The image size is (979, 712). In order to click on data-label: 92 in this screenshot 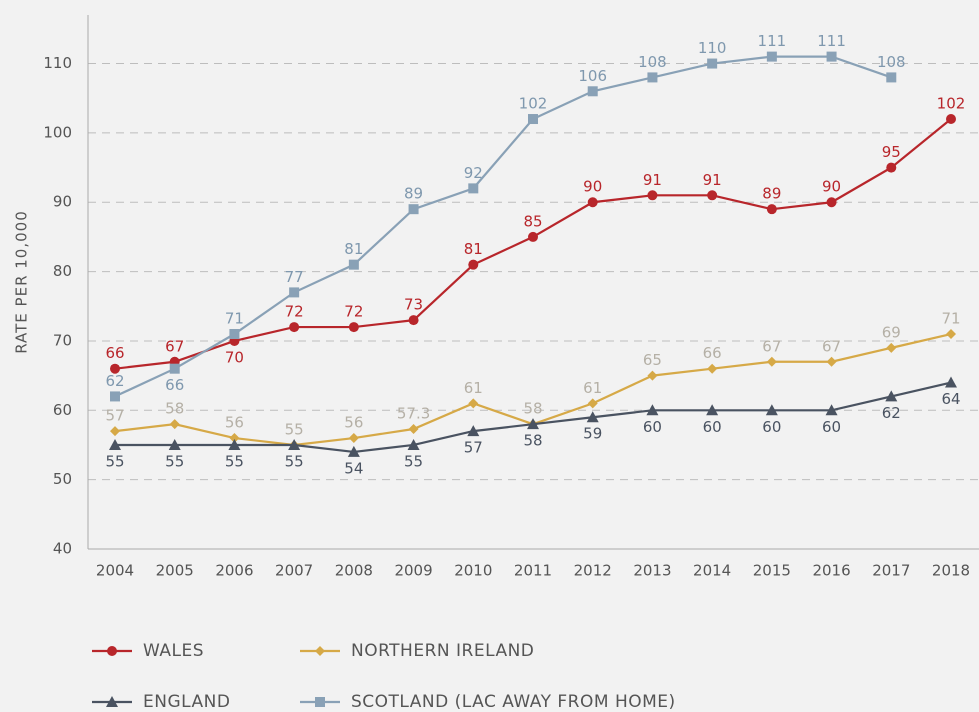, I will do `click(473, 173)`.